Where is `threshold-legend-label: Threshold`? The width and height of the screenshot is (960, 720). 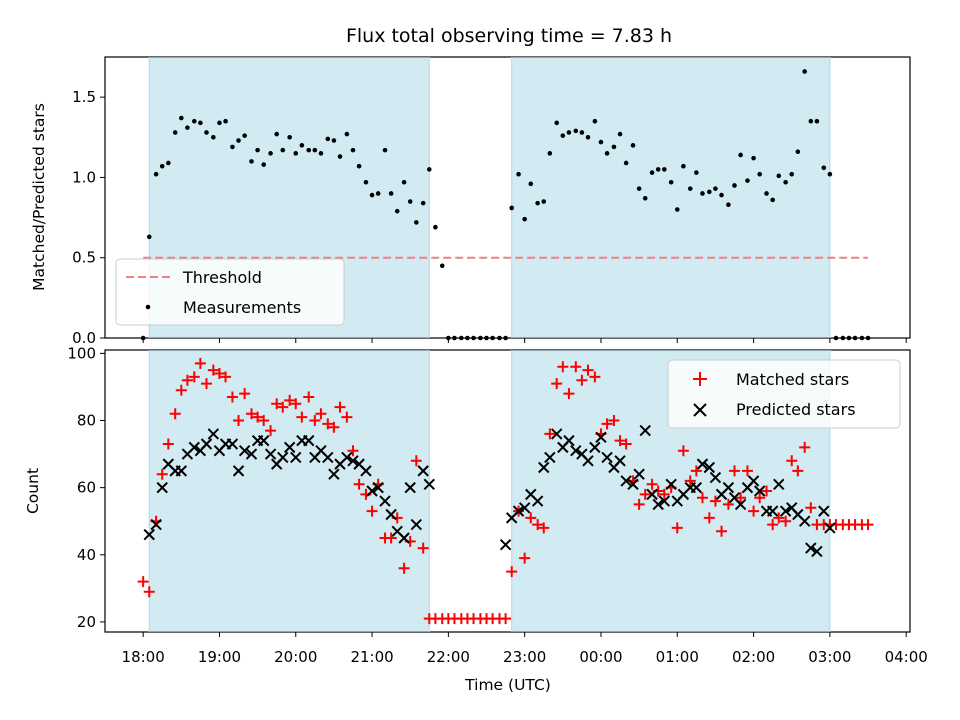
threshold-legend-label: Threshold is located at coordinates (222, 277).